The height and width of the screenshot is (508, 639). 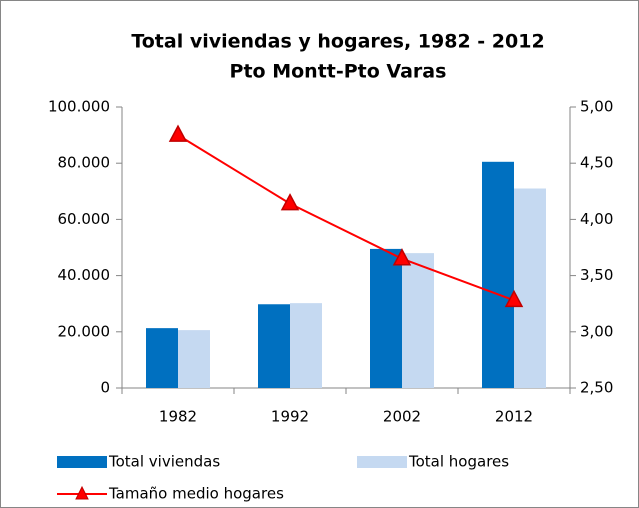 I want to click on y-tick-label: 20.000, so click(x=84, y=331).